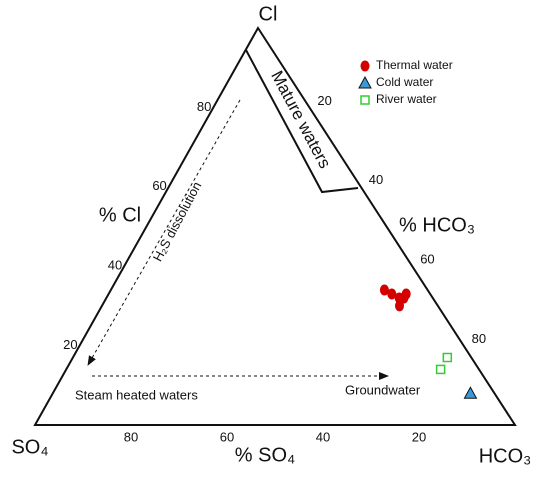 This screenshot has width=547, height=482. Describe the element at coordinates (29, 447) in the screenshot. I see `vertex-label: SO₄` at that location.